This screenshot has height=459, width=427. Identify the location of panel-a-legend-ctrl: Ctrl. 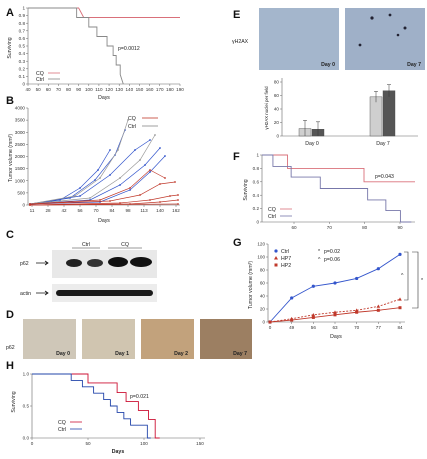
(40, 80).